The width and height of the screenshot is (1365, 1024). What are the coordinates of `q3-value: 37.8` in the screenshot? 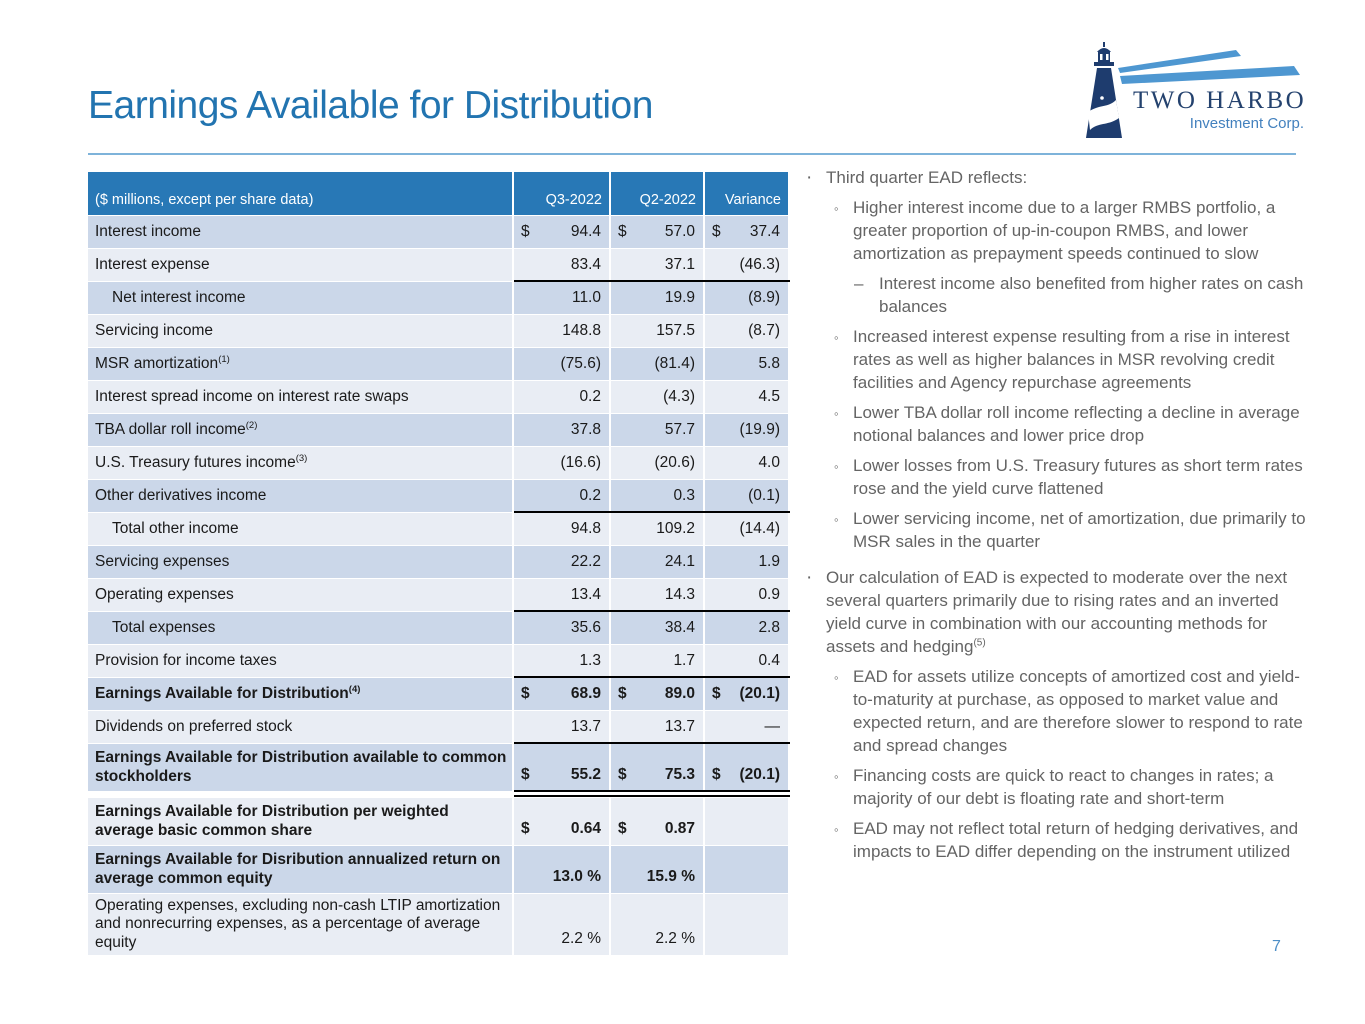 It's located at (561, 430).